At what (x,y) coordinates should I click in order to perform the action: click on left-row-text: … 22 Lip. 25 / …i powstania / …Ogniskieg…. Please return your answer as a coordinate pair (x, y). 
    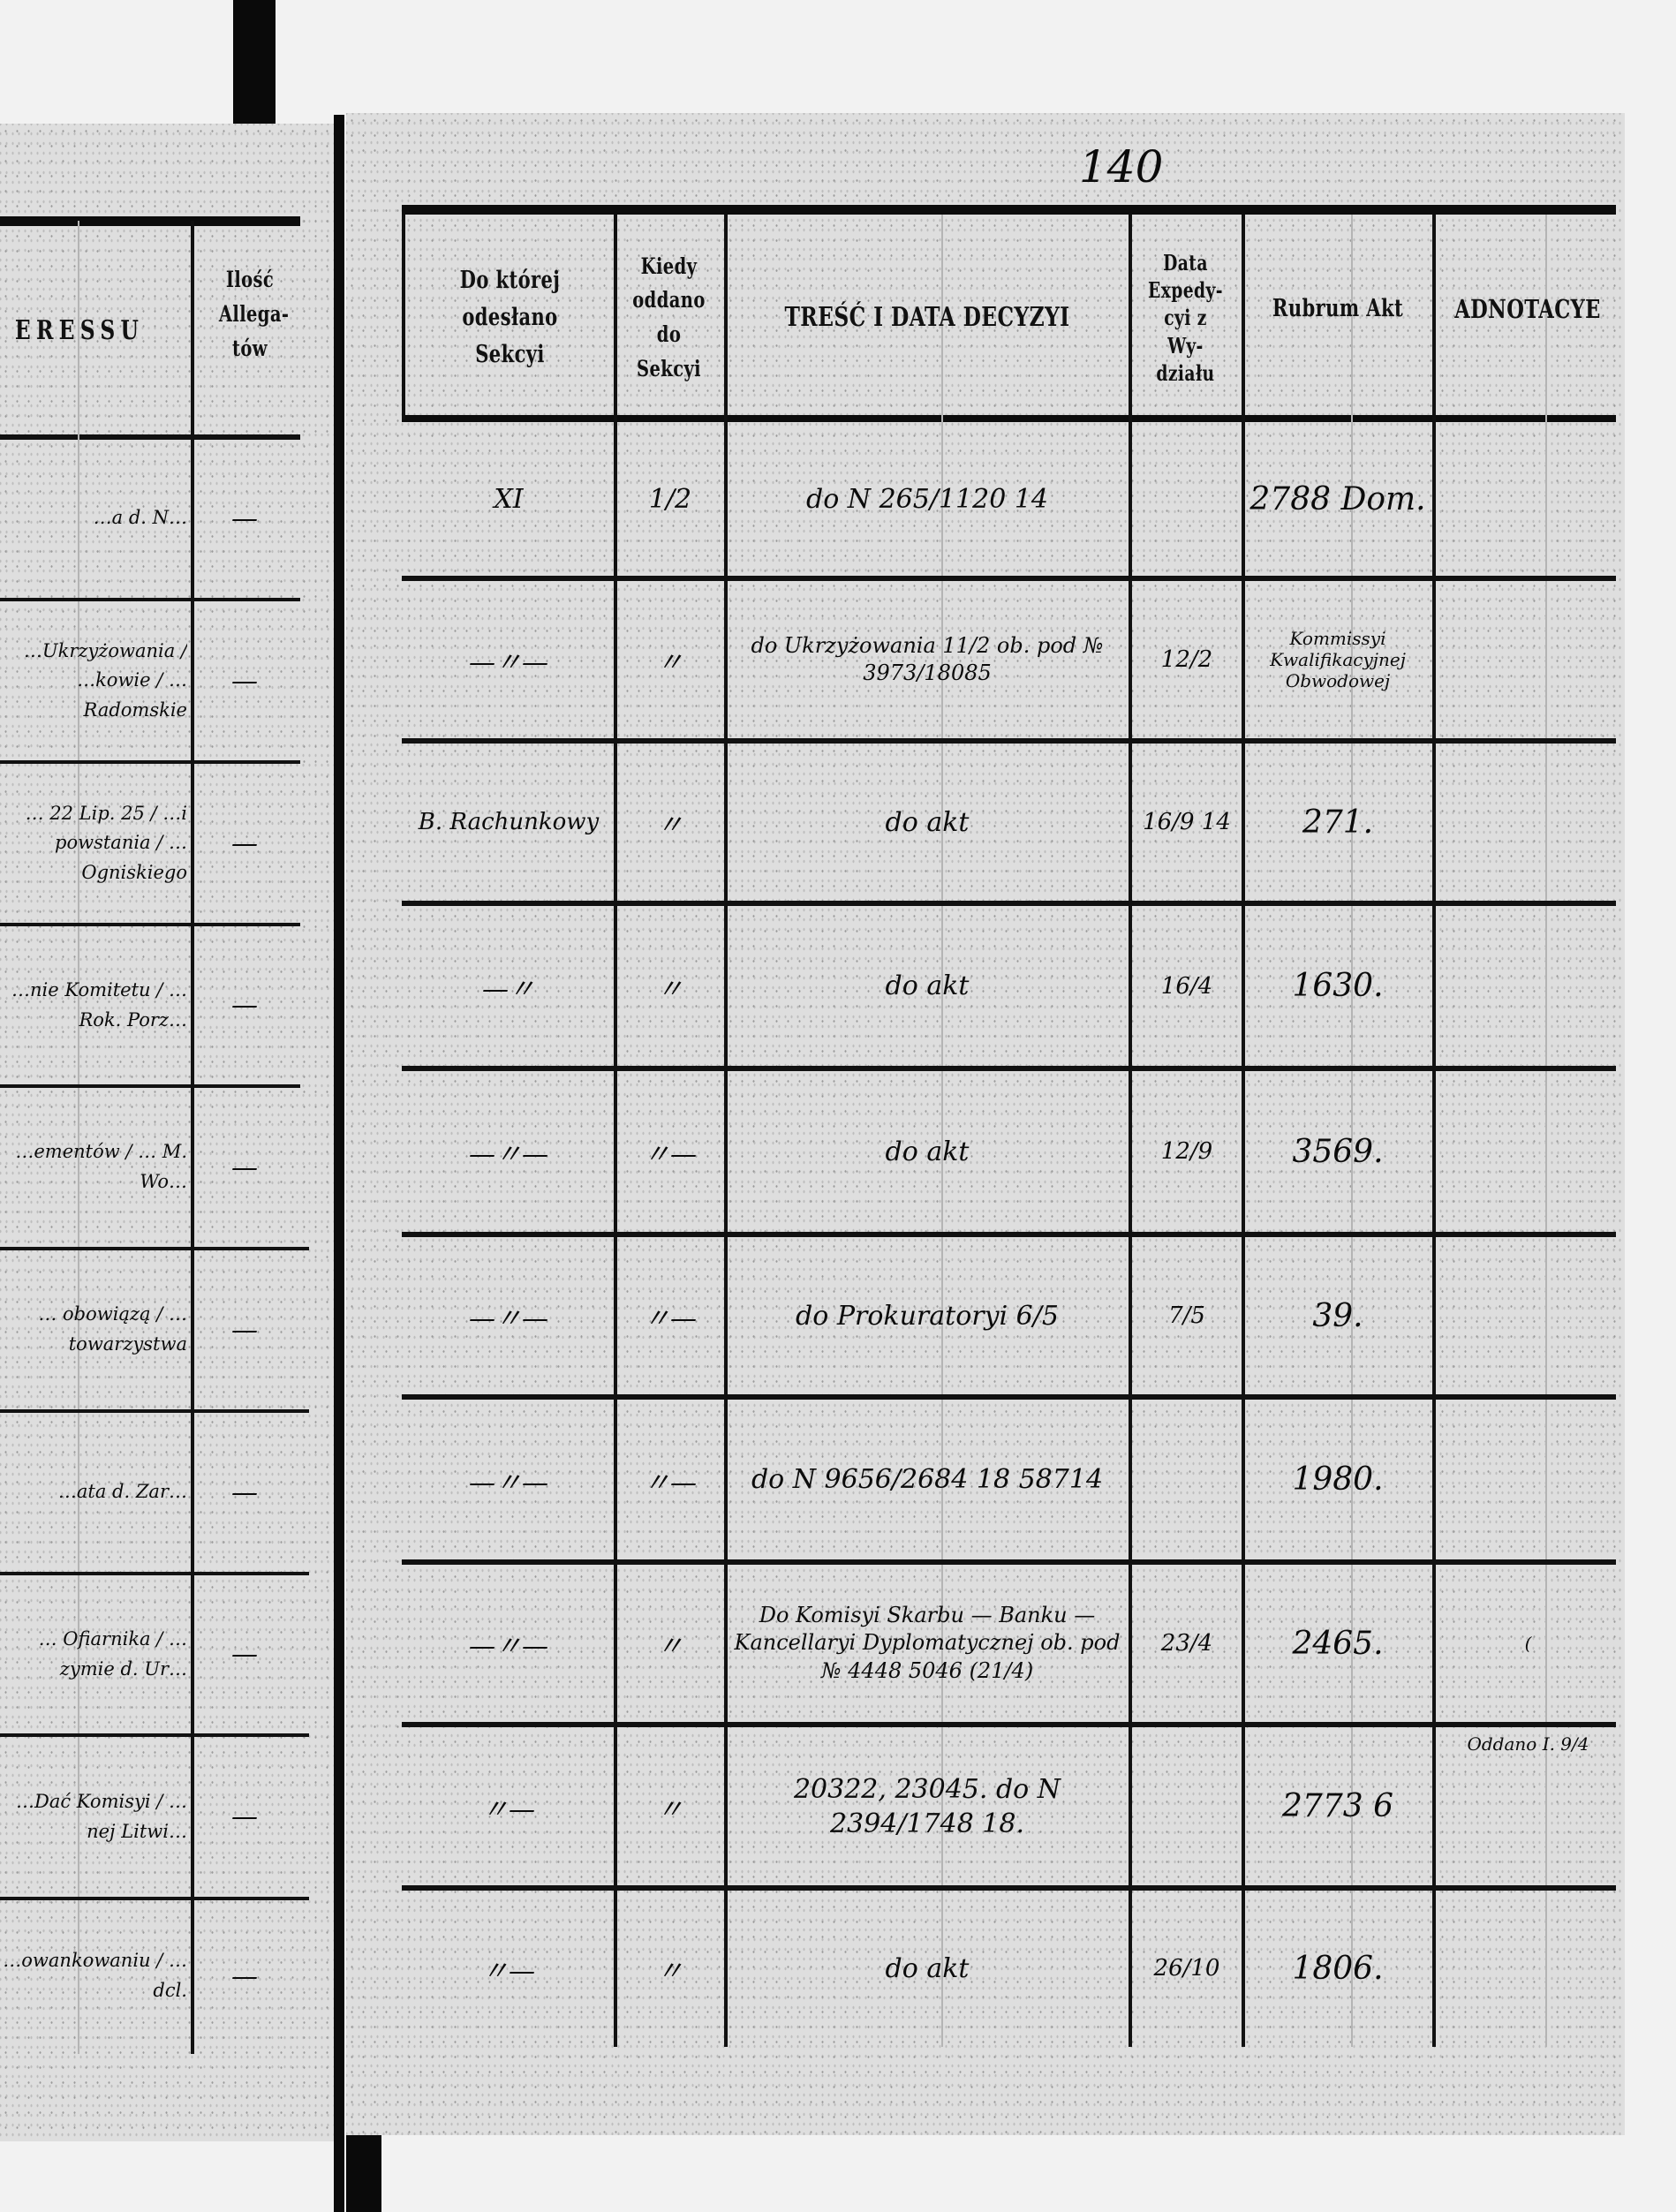
    Looking at the image, I should click on (106, 842).